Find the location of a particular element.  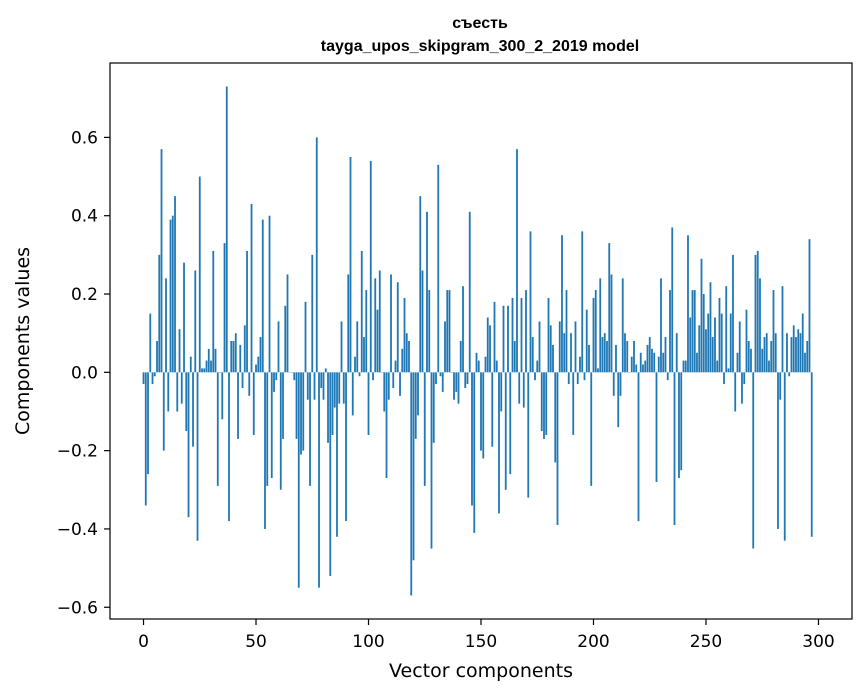

x-tick-label: 150 is located at coordinates (481, 642).